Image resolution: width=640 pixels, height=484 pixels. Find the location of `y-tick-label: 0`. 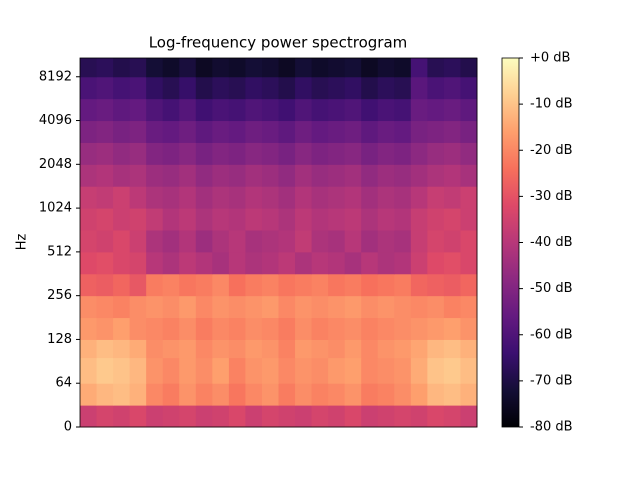

y-tick-label: 0 is located at coordinates (68, 427).